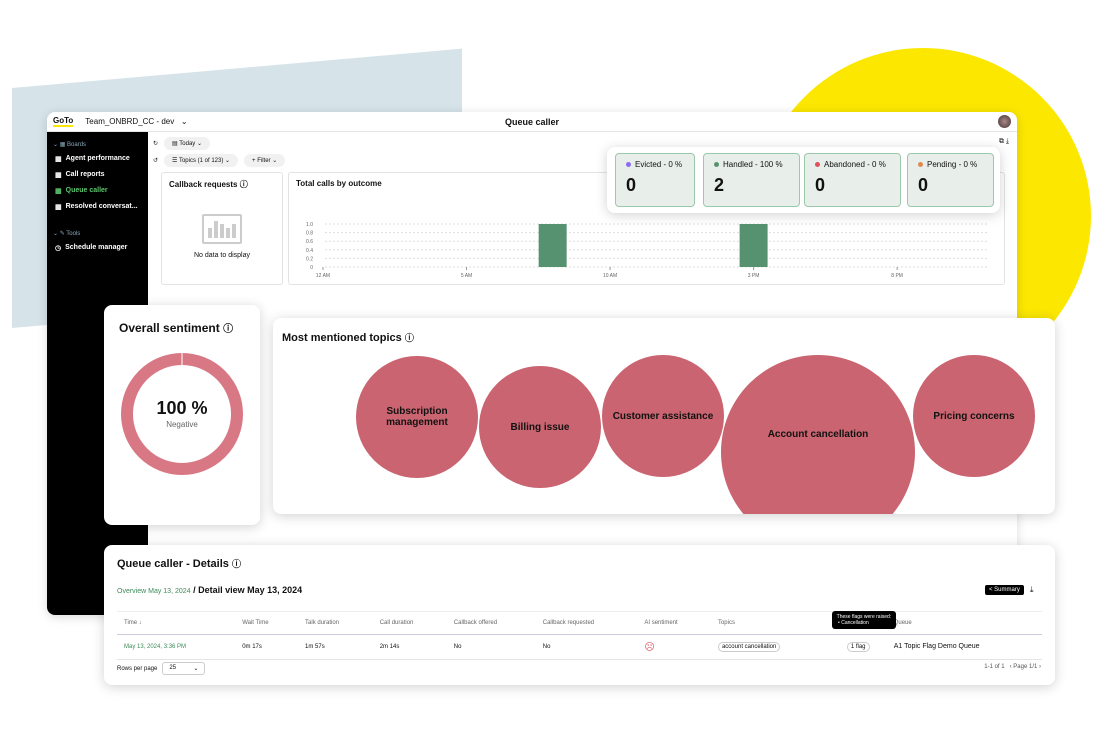 The width and height of the screenshot is (1110, 740). What do you see at coordinates (858, 647) in the screenshot?
I see `flag-badge: 1 flag` at bounding box center [858, 647].